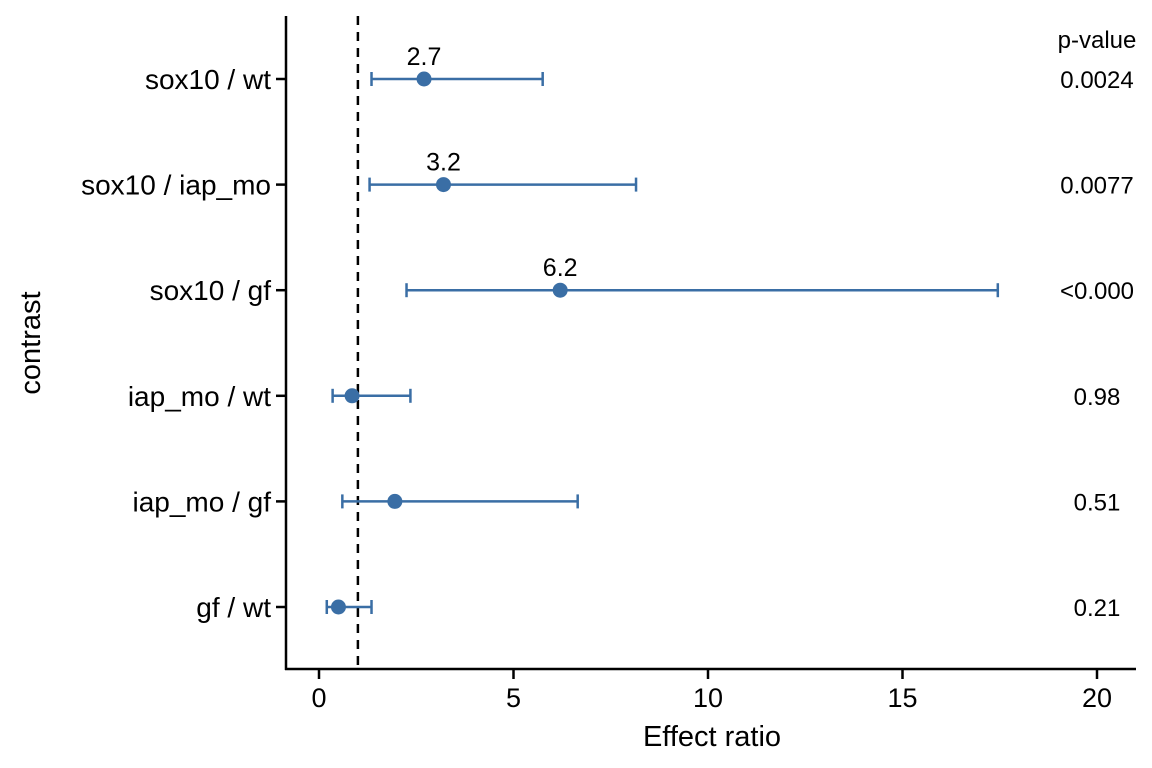  What do you see at coordinates (1096, 80) in the screenshot?
I see `p-value-label: 0.0024` at bounding box center [1096, 80].